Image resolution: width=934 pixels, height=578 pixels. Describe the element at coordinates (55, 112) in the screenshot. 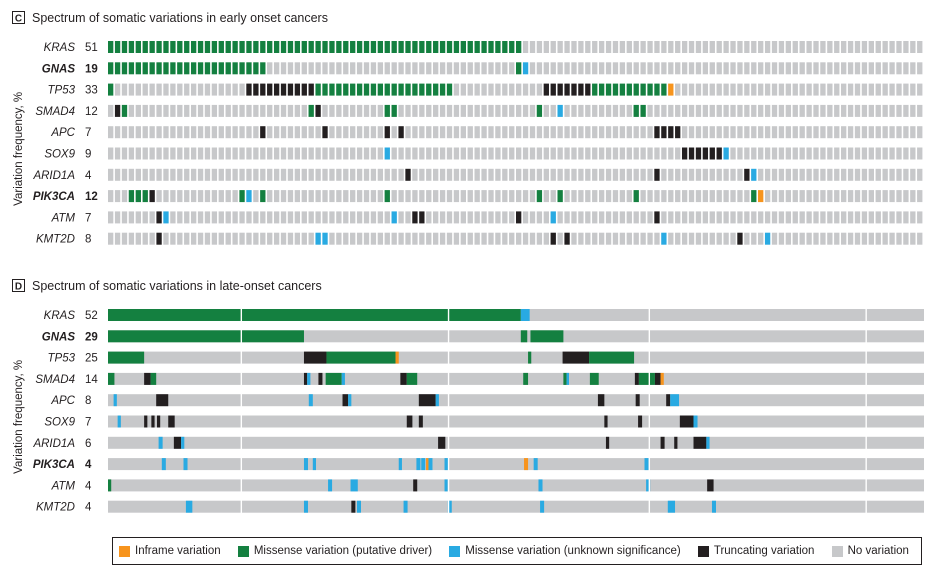

I see `gene-label: SMAD4` at that location.